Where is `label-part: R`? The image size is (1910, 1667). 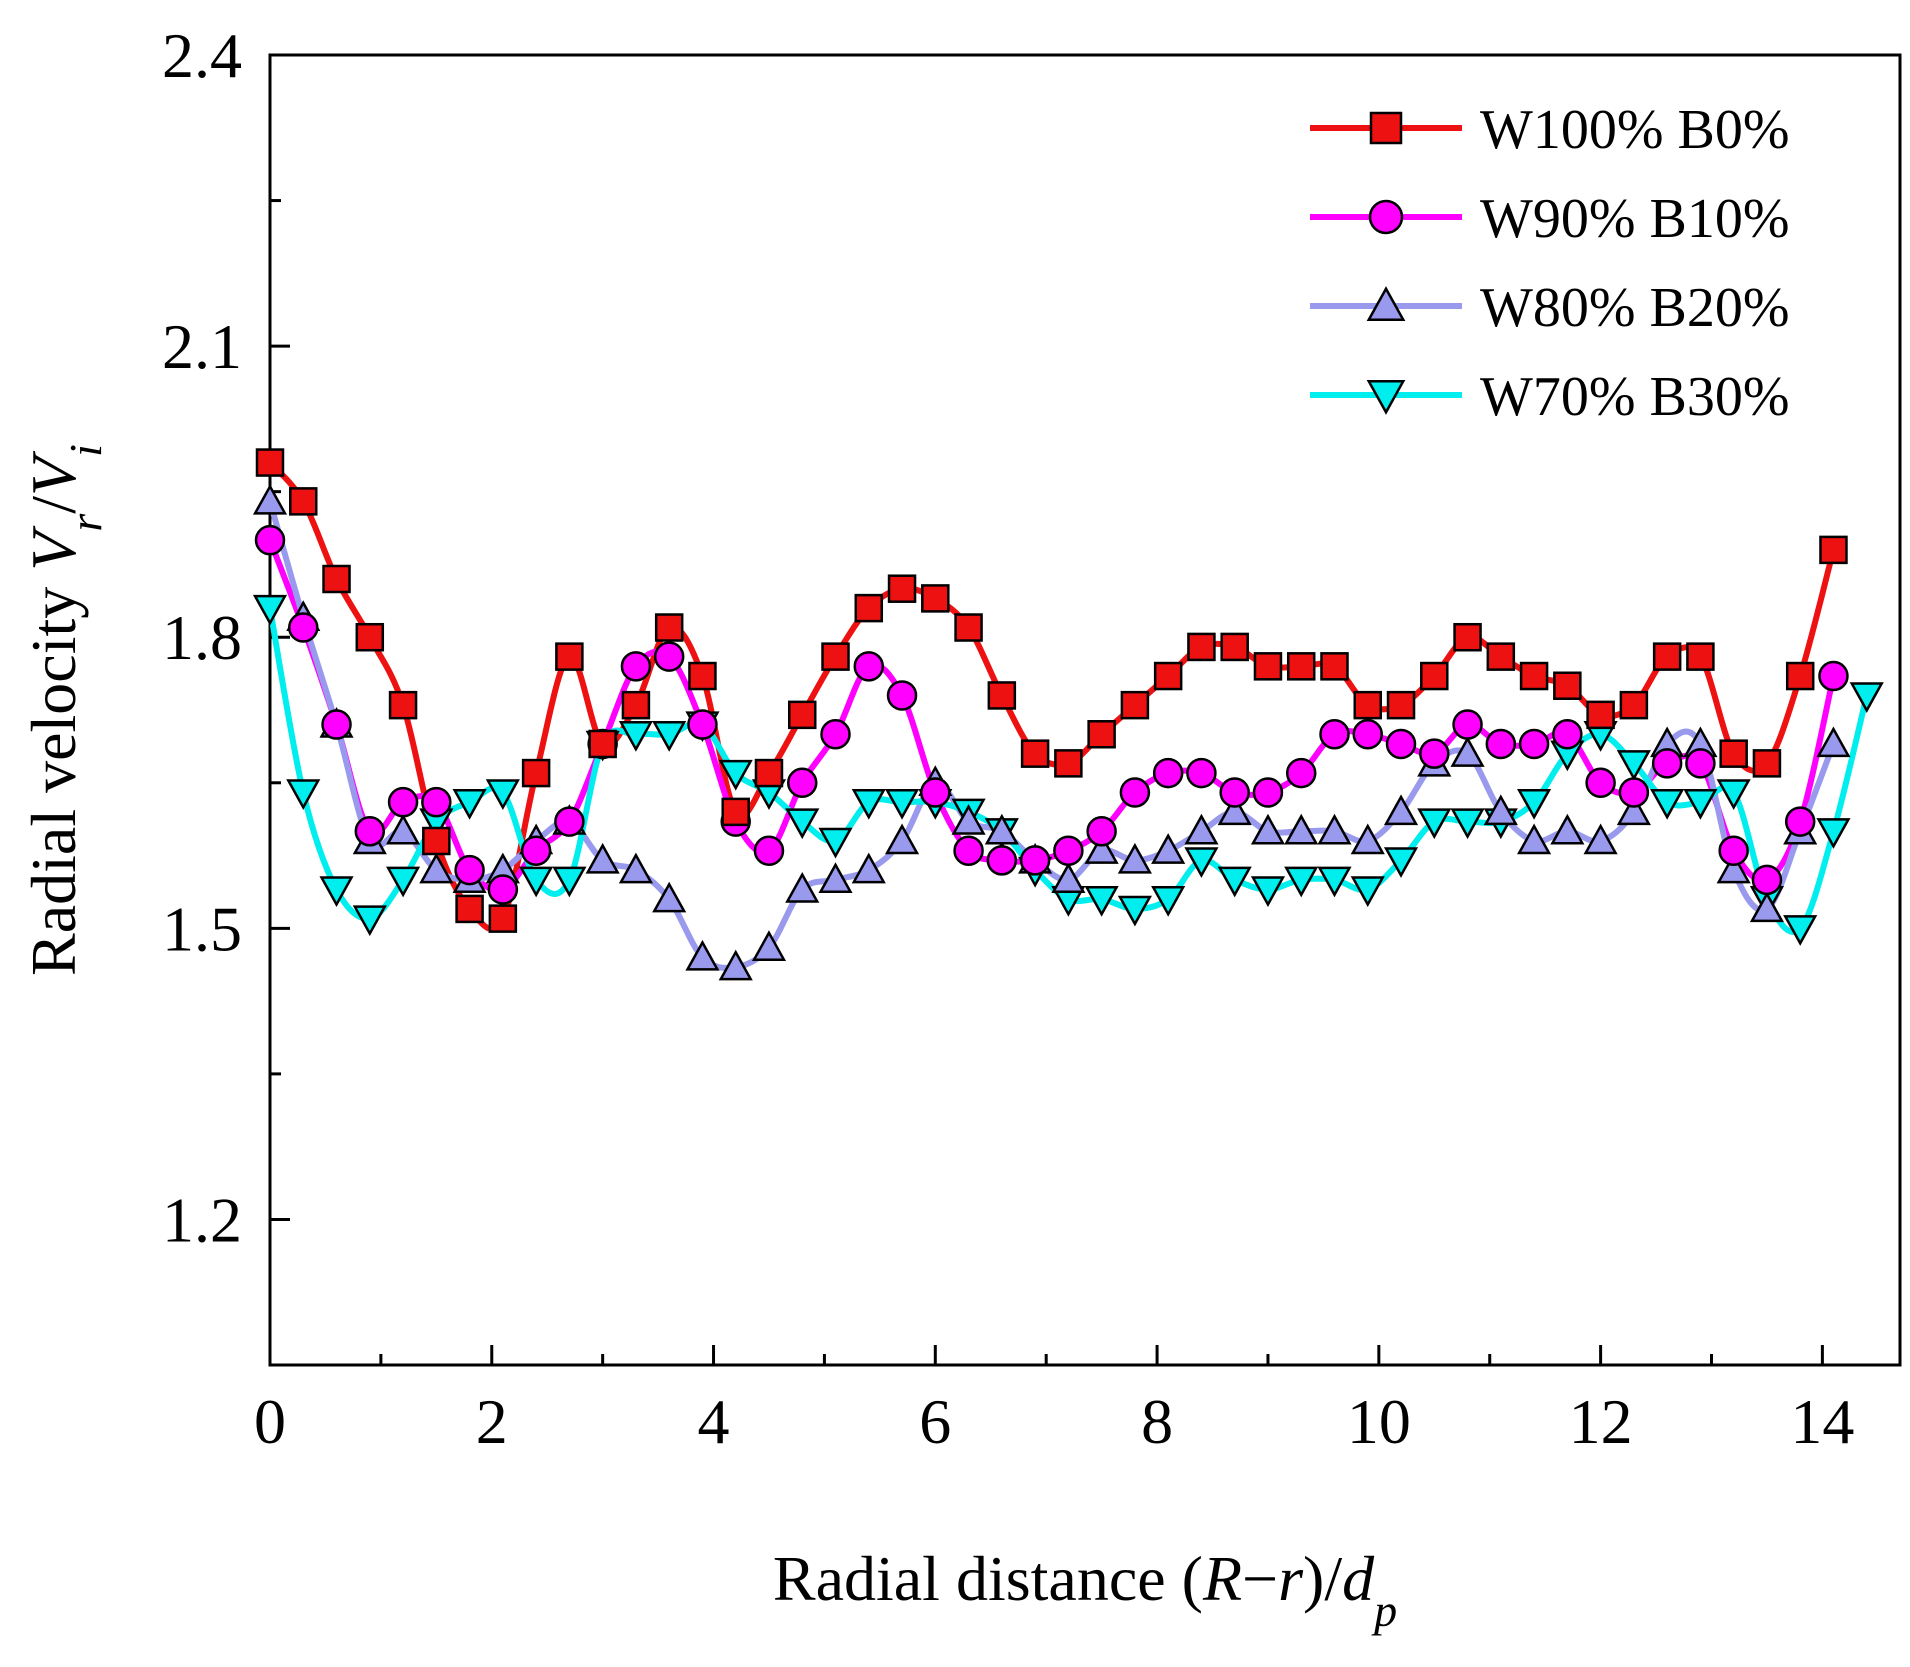 label-part: R is located at coordinates (1222, 1578).